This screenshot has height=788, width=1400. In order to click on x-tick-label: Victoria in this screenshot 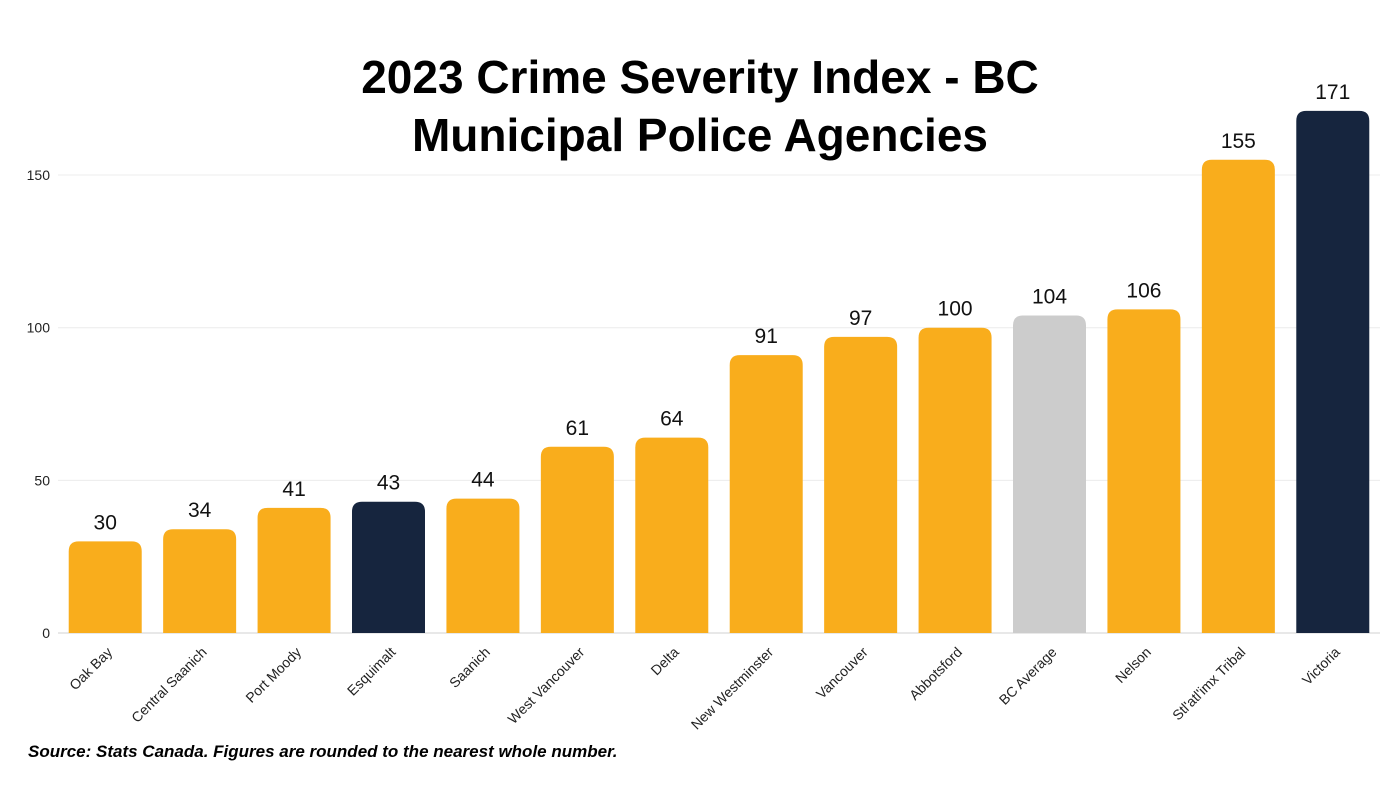, I will do `click(1321, 666)`.